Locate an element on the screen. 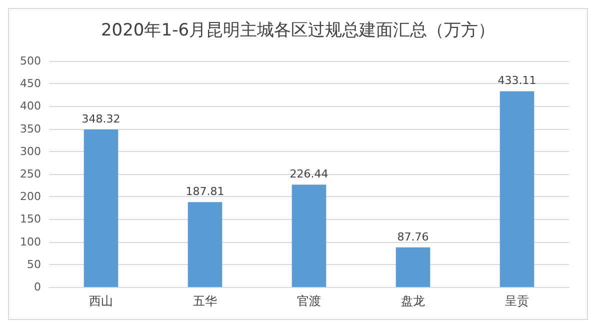 Image resolution: width=596 pixels, height=328 pixels. data-label: 187.81 is located at coordinates (205, 191).